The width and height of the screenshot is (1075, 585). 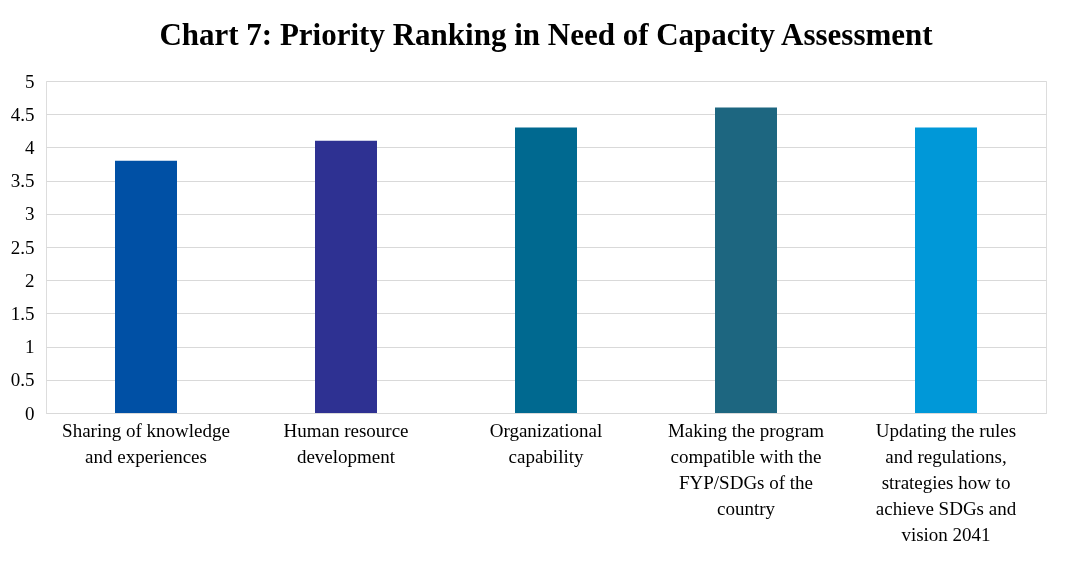 What do you see at coordinates (30, 413) in the screenshot?
I see `y-tick-label: 0` at bounding box center [30, 413].